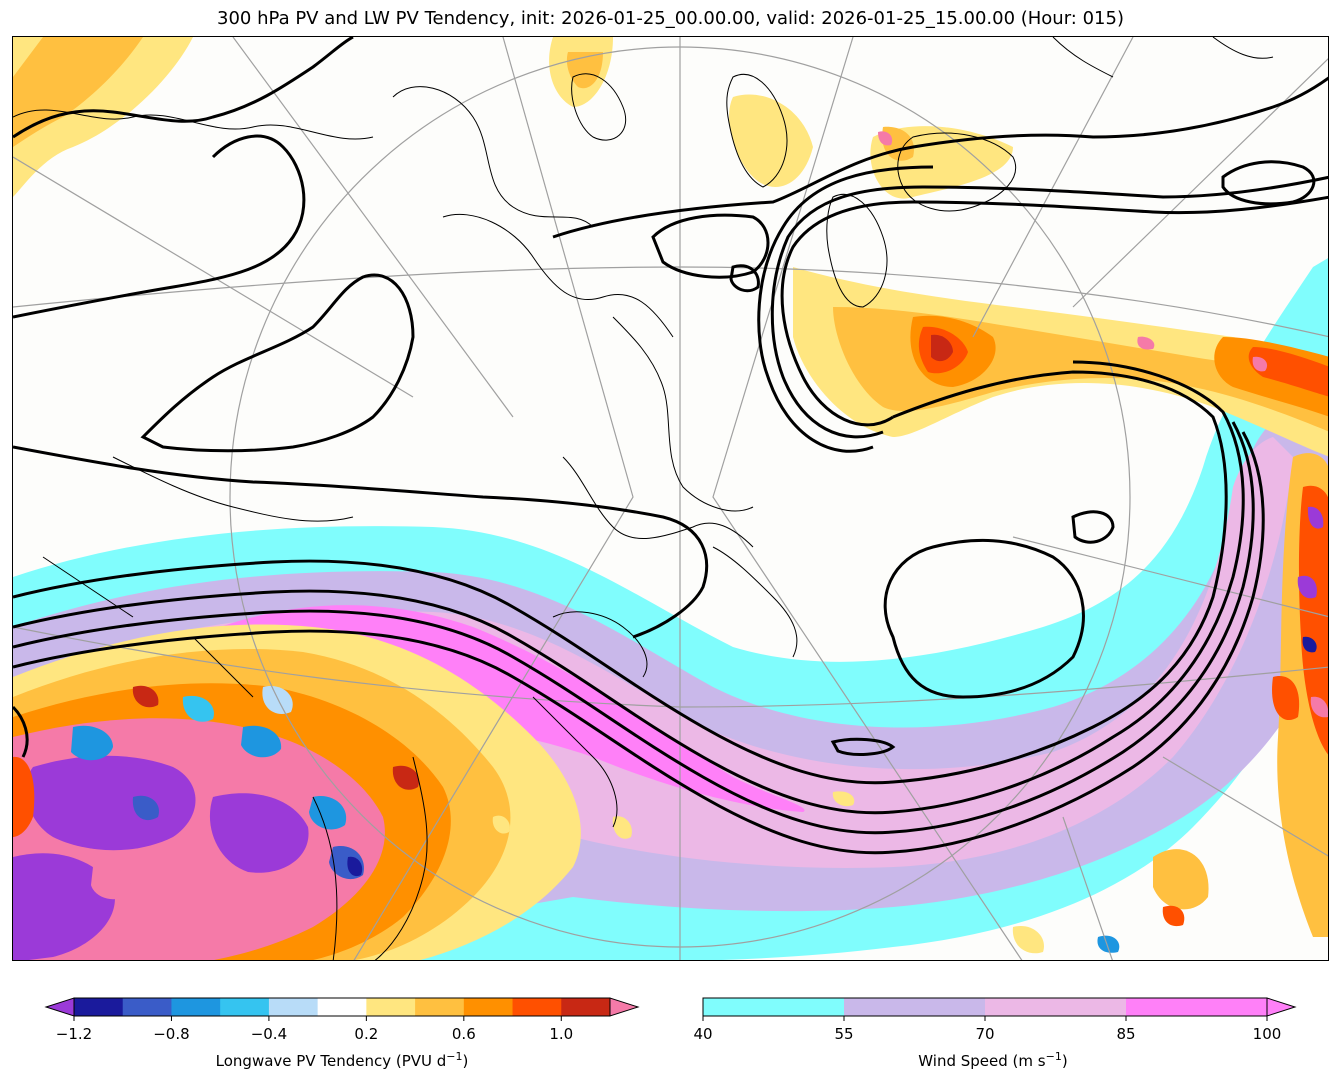 The image size is (1341, 1084). What do you see at coordinates (74, 1034) in the screenshot?
I see `pv-tendency-tick-label: −1.2` at bounding box center [74, 1034].